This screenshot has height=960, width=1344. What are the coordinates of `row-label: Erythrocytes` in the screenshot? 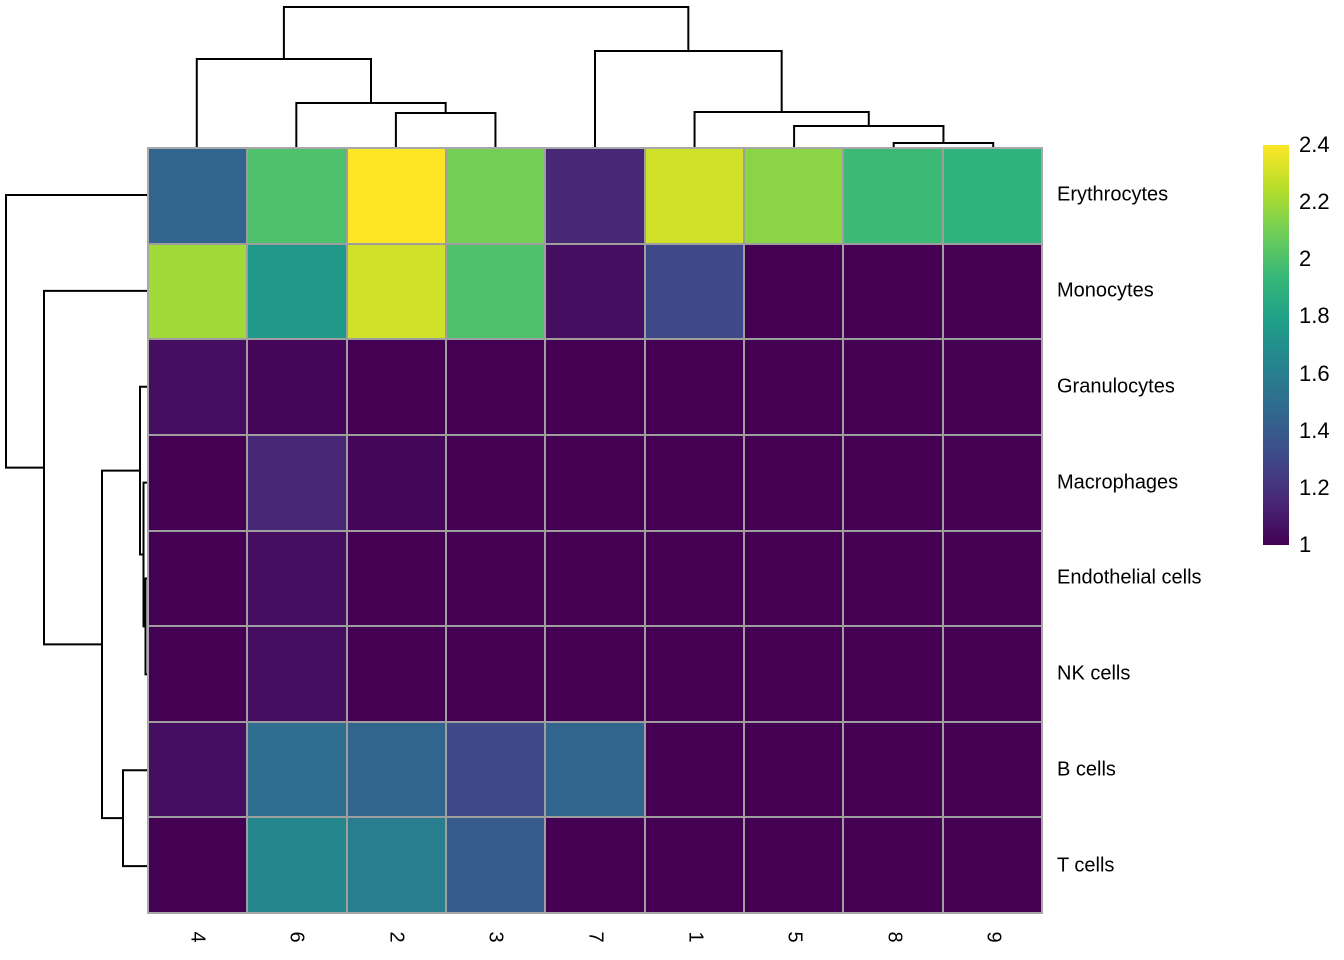 It's located at (1113, 194).